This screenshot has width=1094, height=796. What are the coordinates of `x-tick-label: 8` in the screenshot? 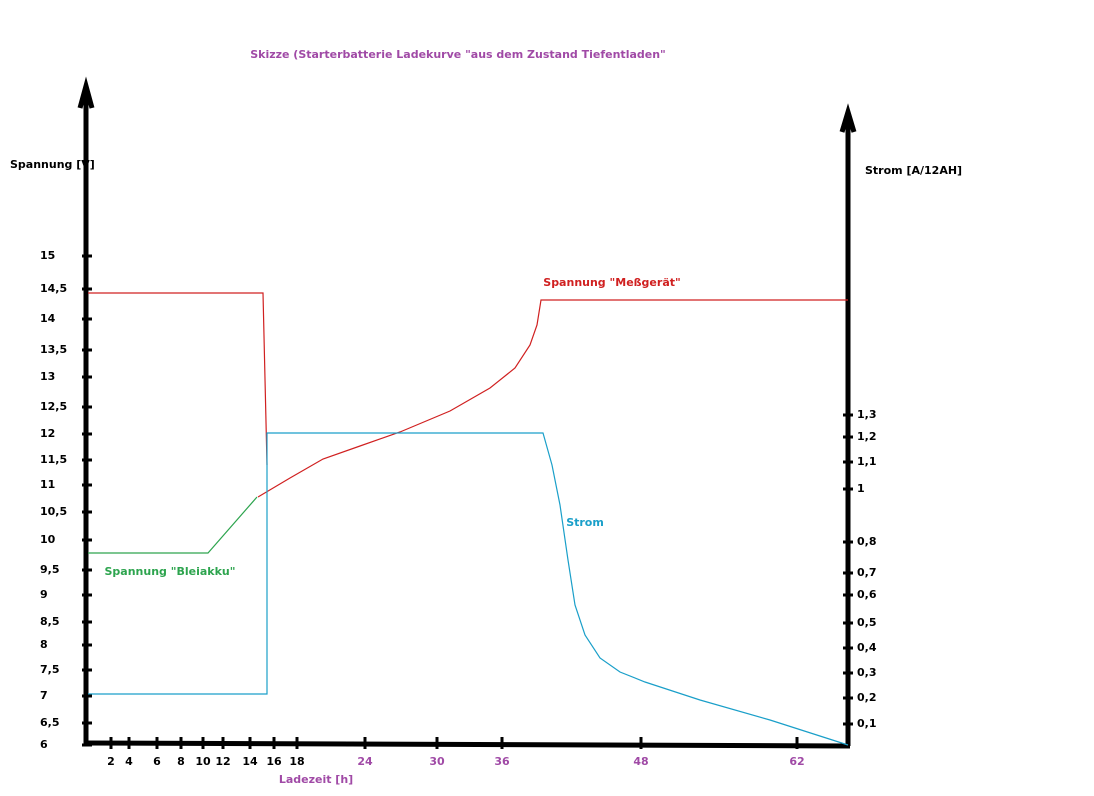 It's located at (181, 761).